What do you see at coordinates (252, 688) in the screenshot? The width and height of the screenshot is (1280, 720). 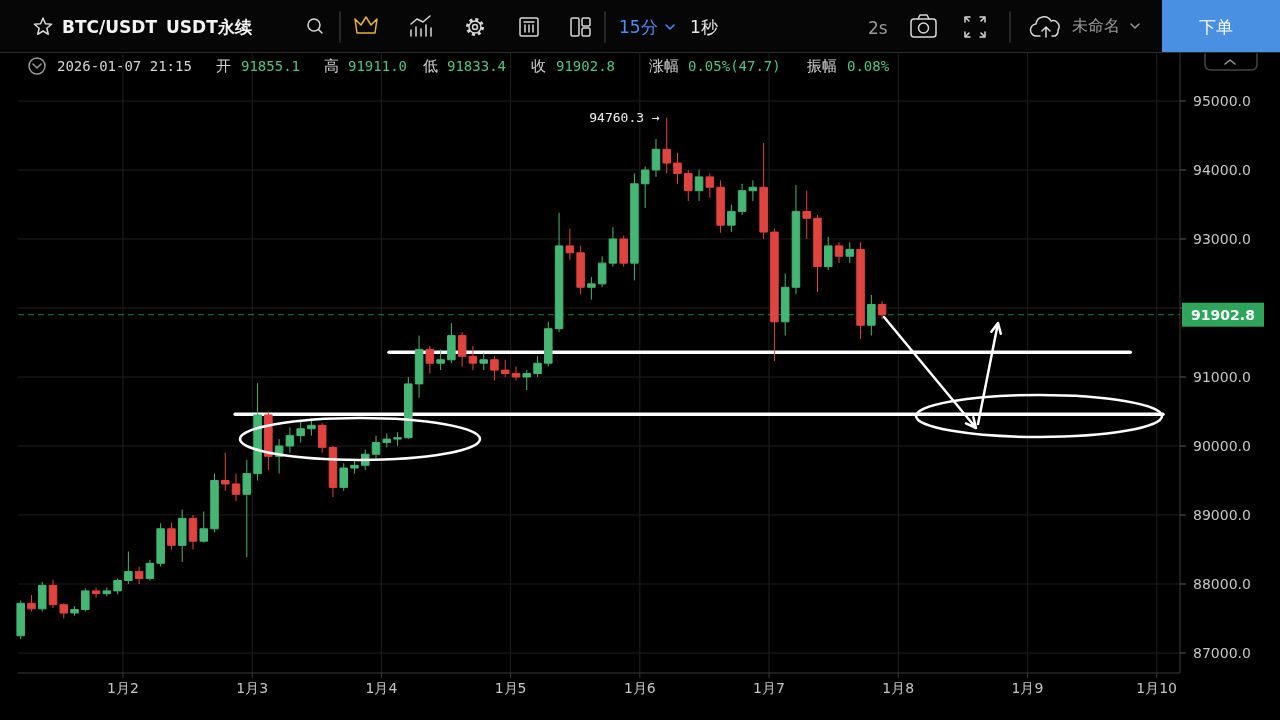 I see `x-tick-label: 1月3` at bounding box center [252, 688].